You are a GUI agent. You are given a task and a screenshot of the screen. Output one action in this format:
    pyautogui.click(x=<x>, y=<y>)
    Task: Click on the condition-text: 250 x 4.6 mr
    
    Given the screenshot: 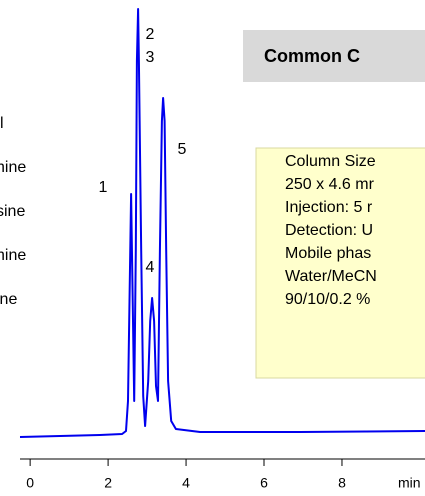 What is the action you would take?
    pyautogui.click(x=330, y=184)
    